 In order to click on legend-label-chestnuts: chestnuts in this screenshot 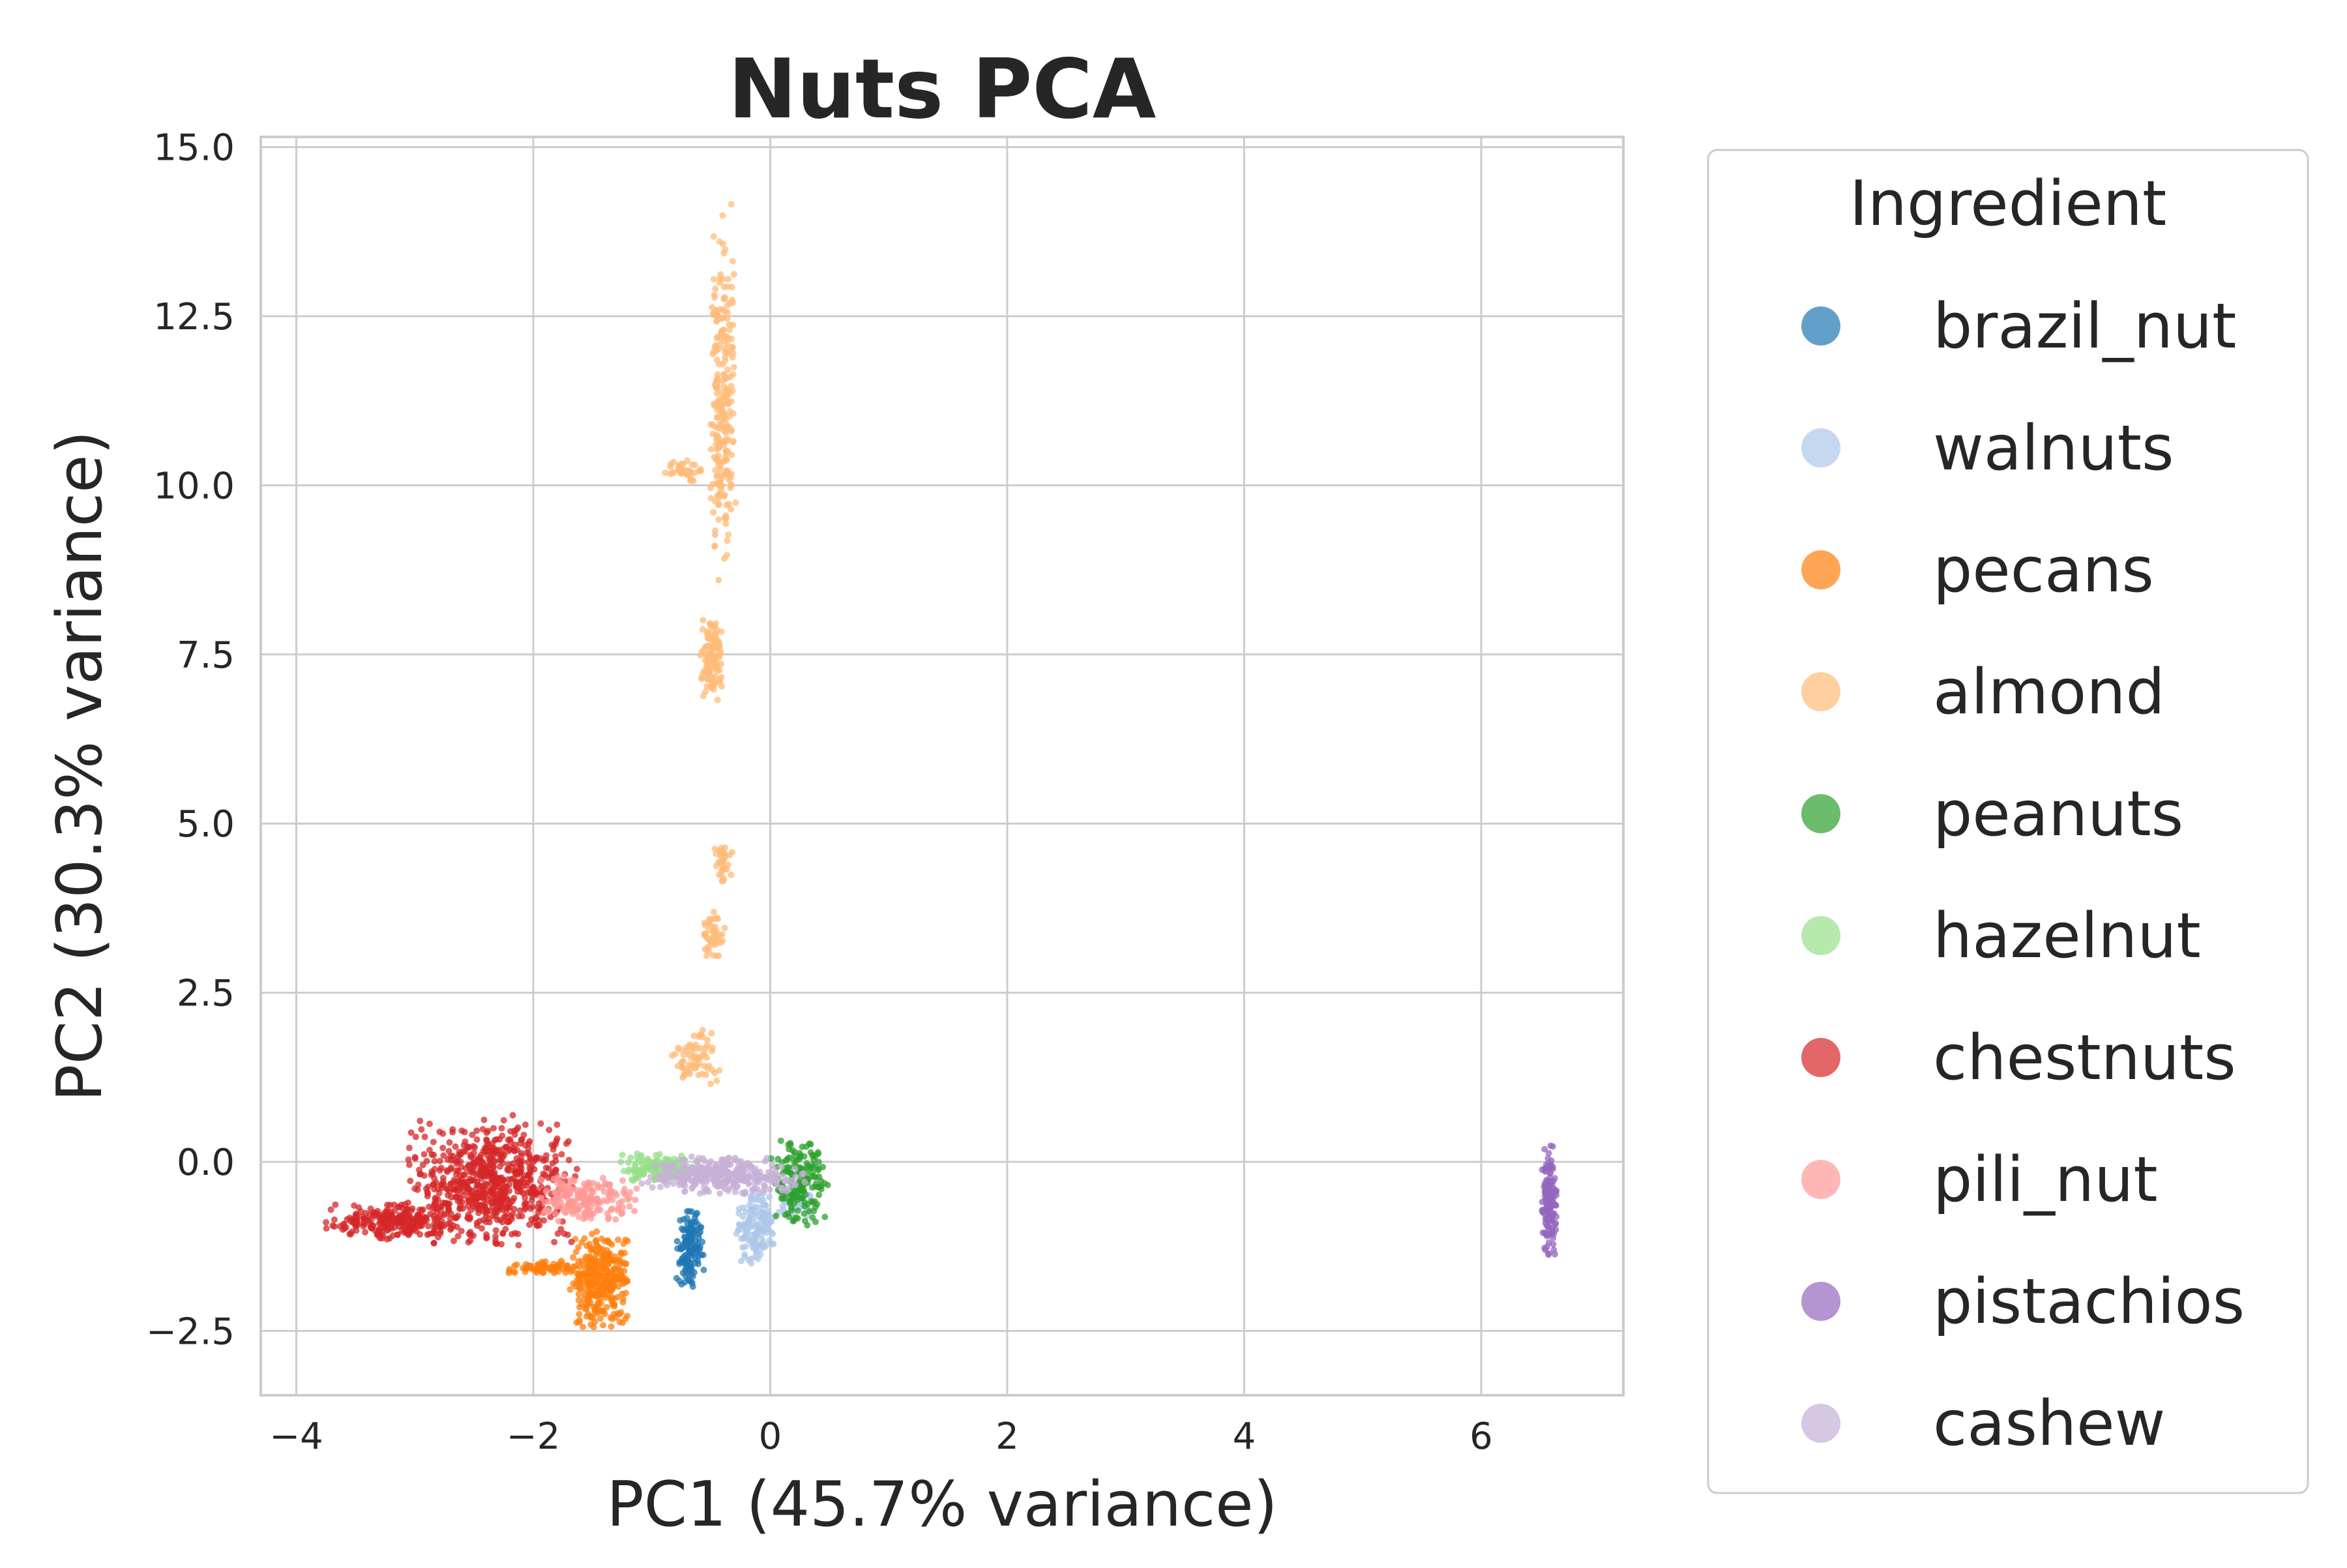, I will do `click(2084, 1058)`.